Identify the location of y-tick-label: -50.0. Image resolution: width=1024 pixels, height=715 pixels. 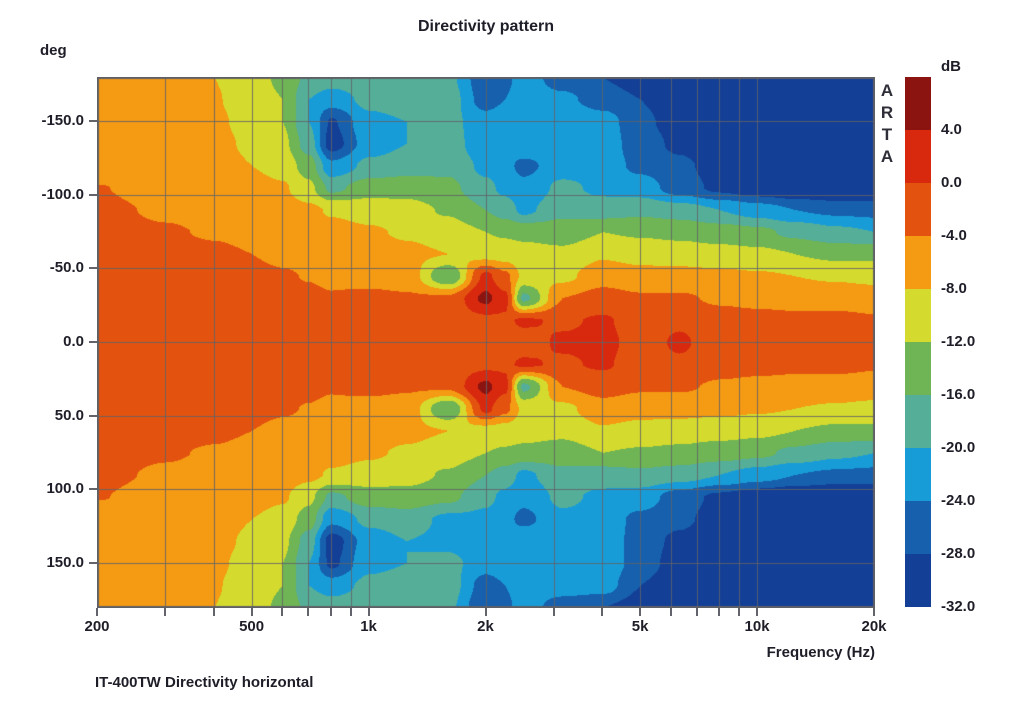
(66, 268).